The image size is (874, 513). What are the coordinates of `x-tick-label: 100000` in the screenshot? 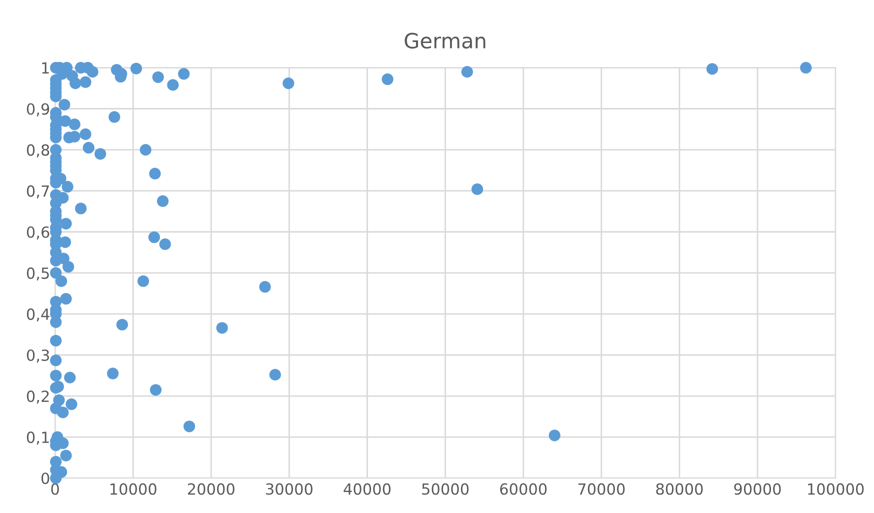 It's located at (836, 489).